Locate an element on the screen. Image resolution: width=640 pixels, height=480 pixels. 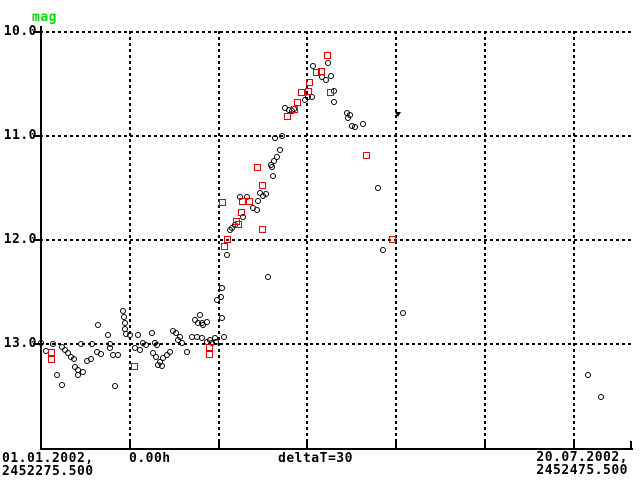
x-axis-start-hour-label: 0.00h is located at coordinates (150, 458).